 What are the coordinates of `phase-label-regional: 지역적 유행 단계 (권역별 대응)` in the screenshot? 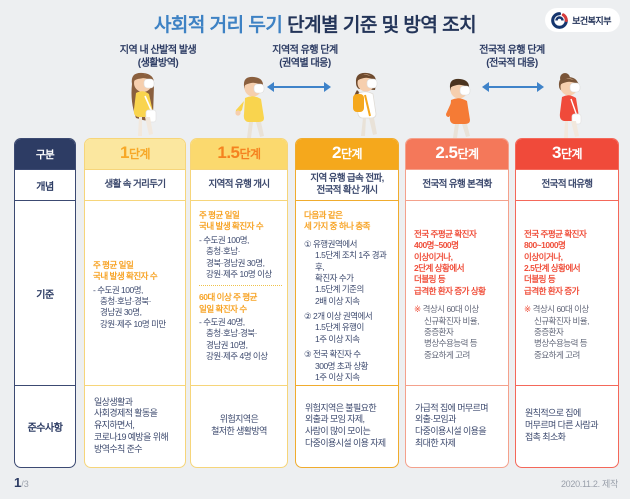 It's located at (305, 57).